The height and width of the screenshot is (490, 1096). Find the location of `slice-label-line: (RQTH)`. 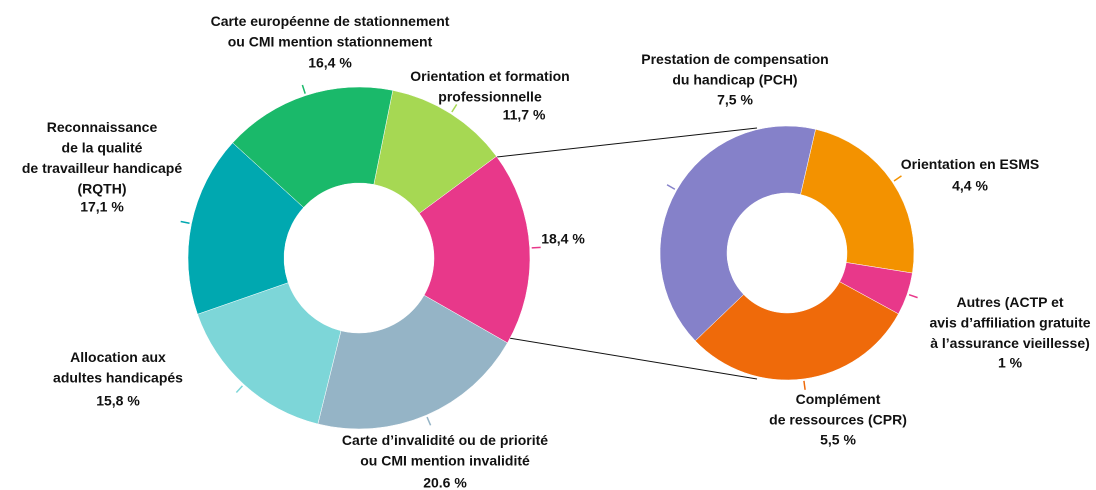

slice-label-line: (RQTH) is located at coordinates (102, 188).